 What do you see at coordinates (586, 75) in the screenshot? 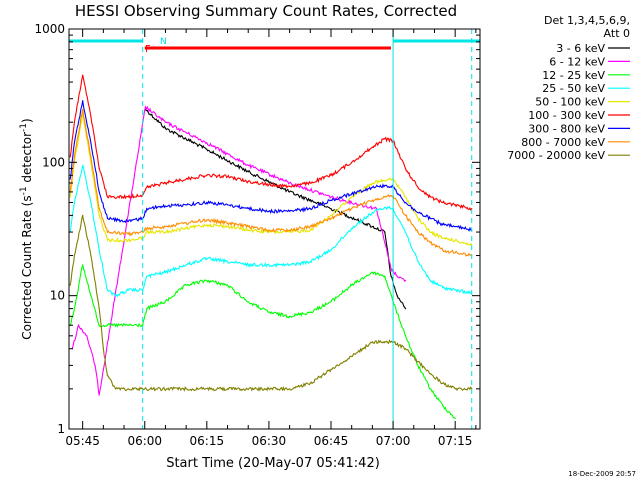
I see `legend-entry-3: 12 - 25 keV` at bounding box center [586, 75].